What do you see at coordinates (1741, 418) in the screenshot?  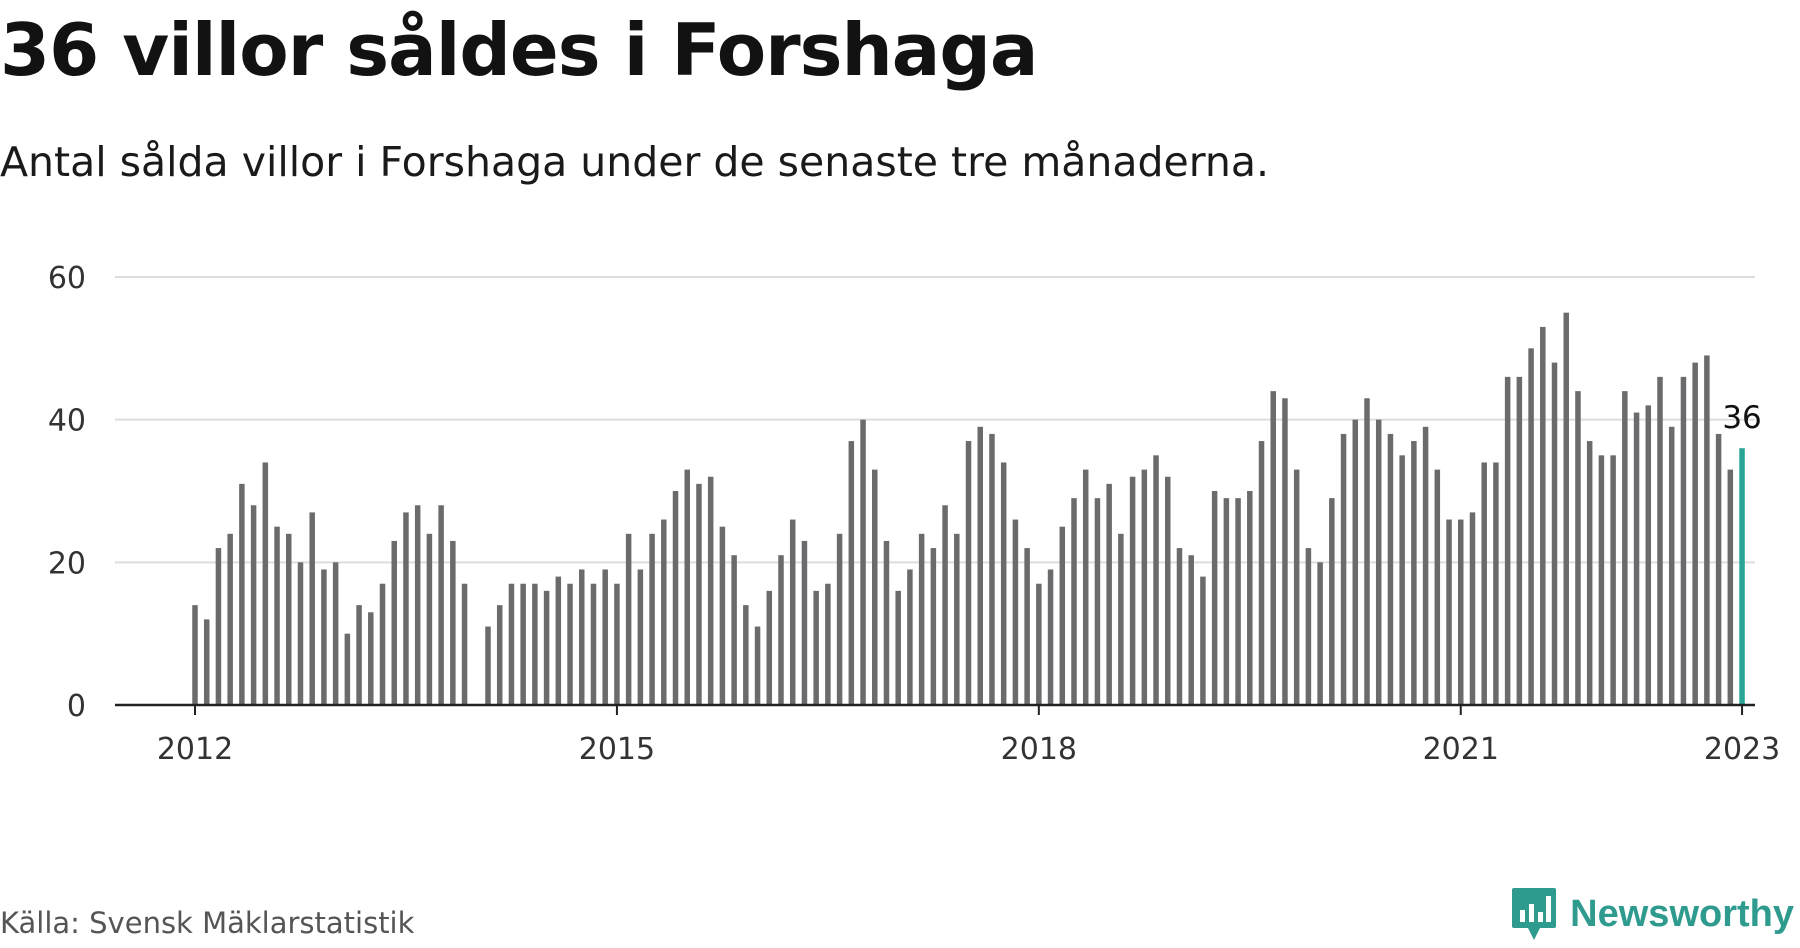 I see `annotations: 36` at bounding box center [1741, 418].